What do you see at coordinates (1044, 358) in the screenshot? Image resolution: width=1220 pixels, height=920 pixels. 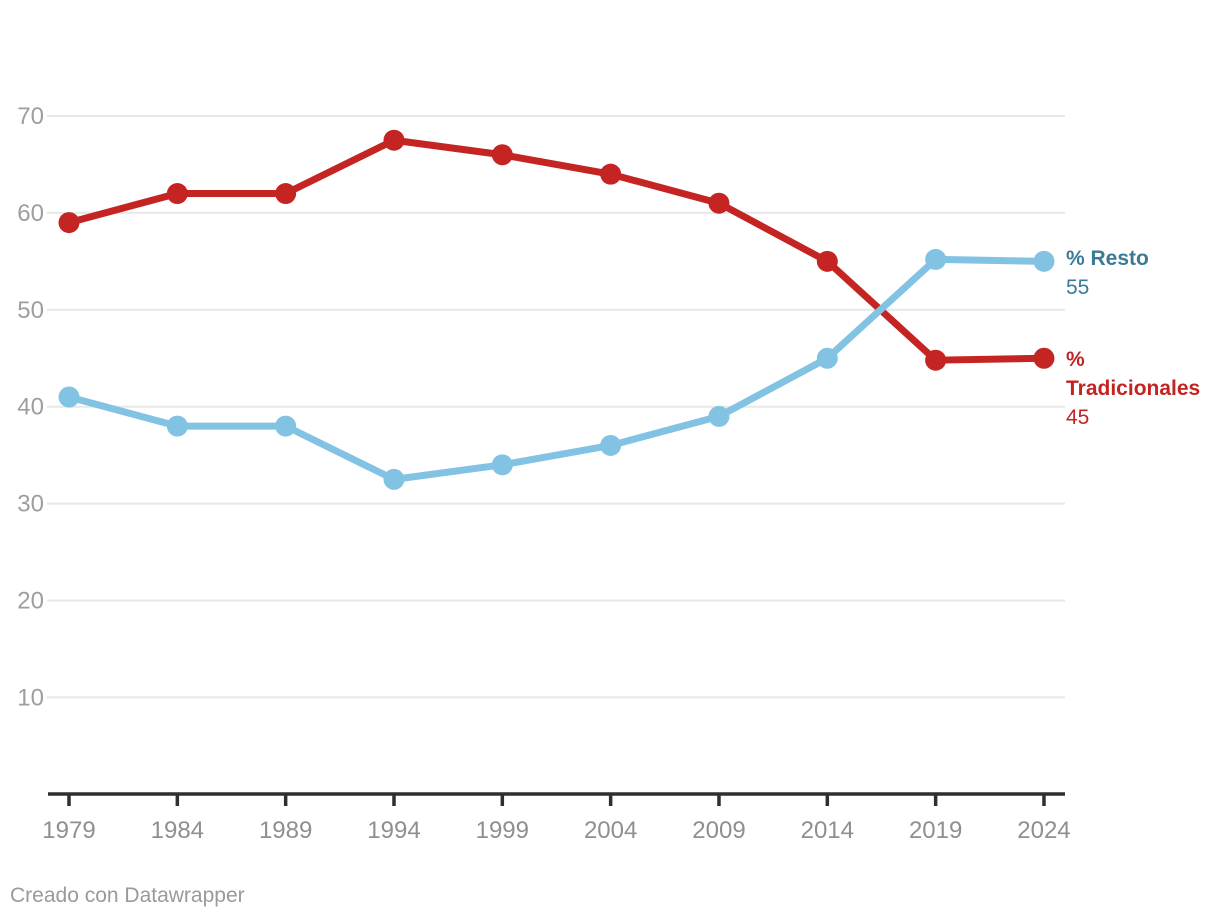 I see `point-tradicionales-2024` at bounding box center [1044, 358].